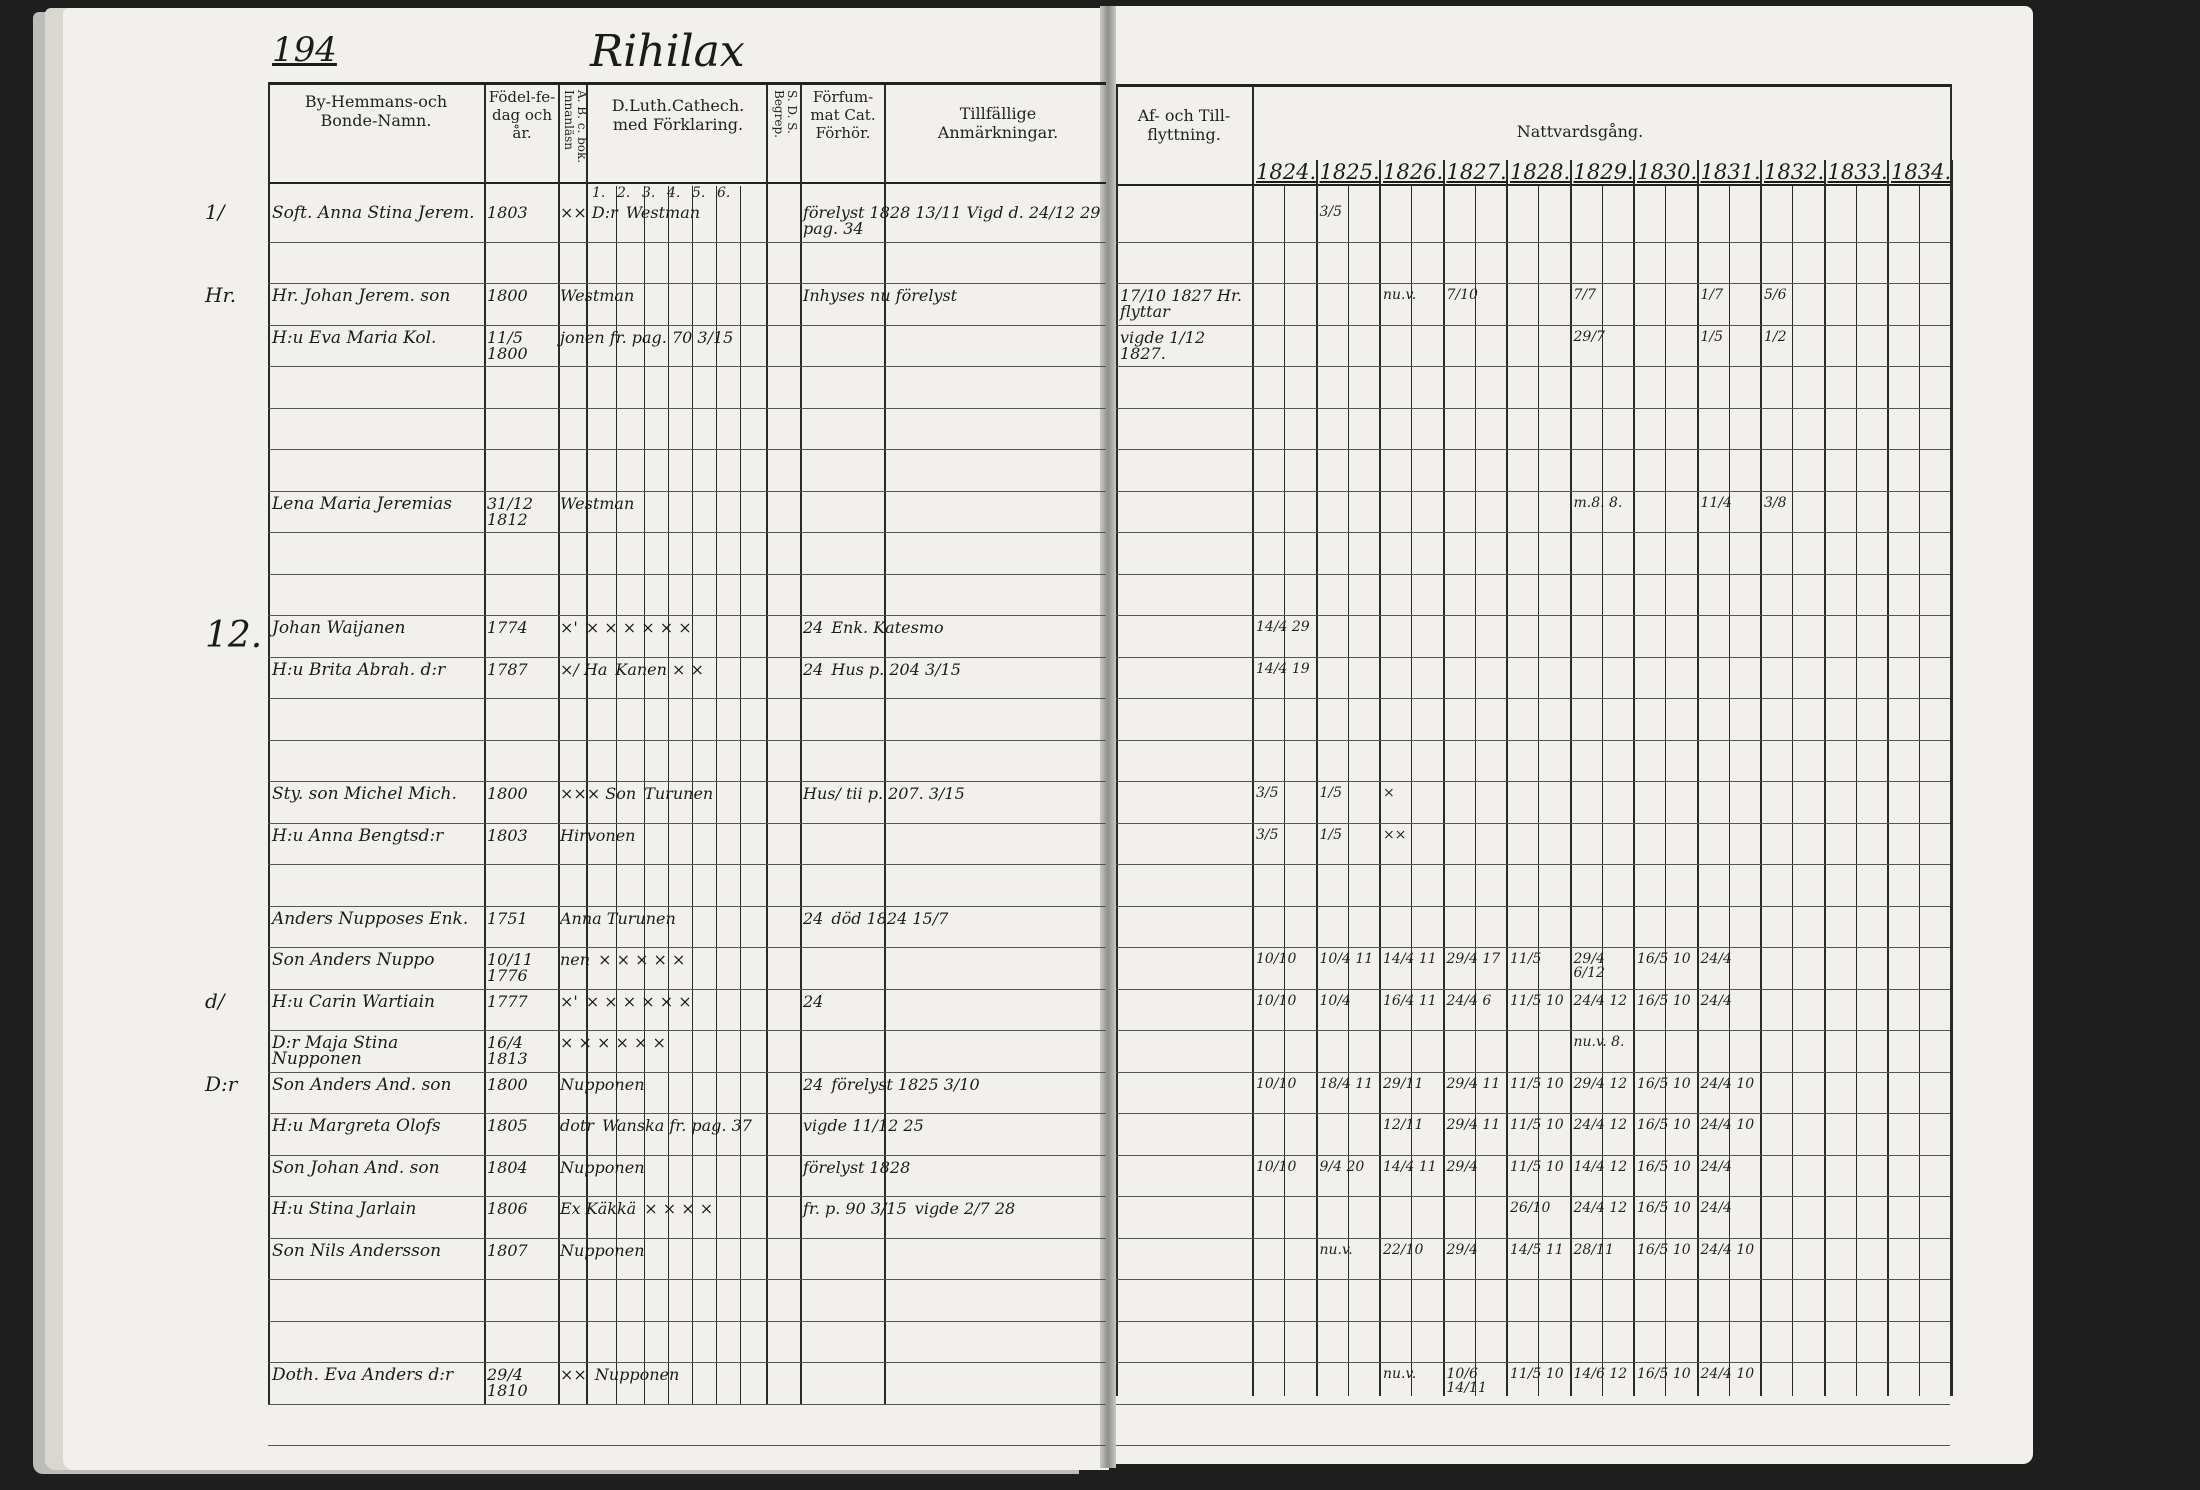 This screenshot has width=2200, height=1490. I want to click on missed-entry: fr. p. 90 3/15, so click(855, 1208).